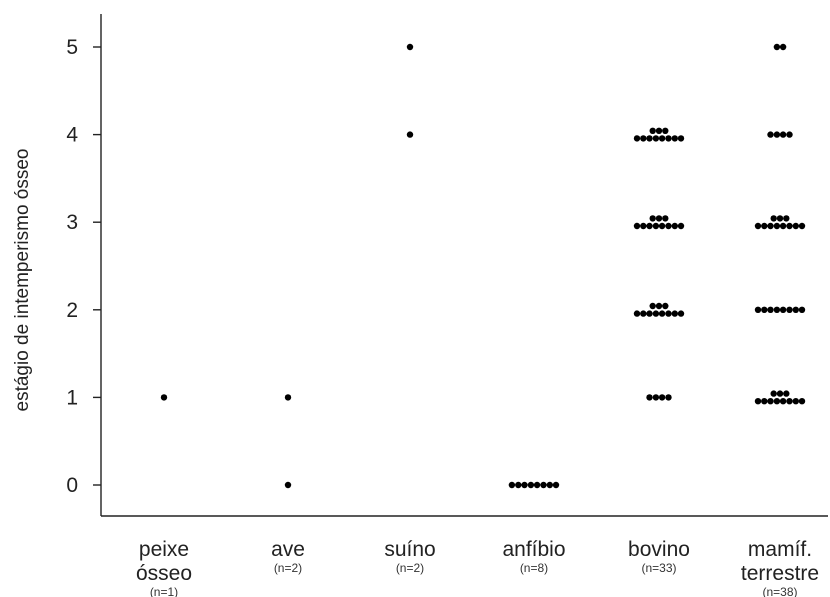 This screenshot has width=830, height=597. I want to click on x-category-label: anfíbio, so click(533, 549).